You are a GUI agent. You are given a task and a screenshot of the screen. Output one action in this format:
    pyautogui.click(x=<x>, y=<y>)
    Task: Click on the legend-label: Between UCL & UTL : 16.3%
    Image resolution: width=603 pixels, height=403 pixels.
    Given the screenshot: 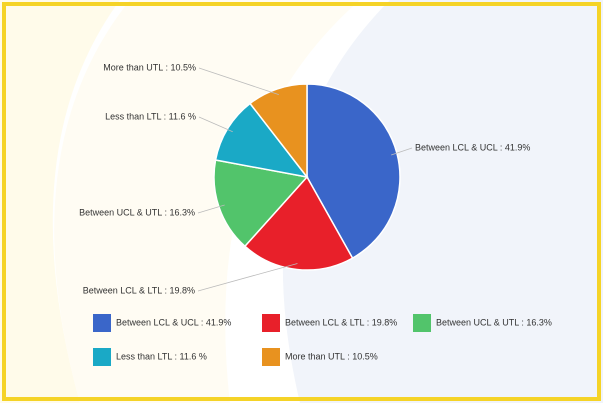 What is the action you would take?
    pyautogui.click(x=494, y=322)
    